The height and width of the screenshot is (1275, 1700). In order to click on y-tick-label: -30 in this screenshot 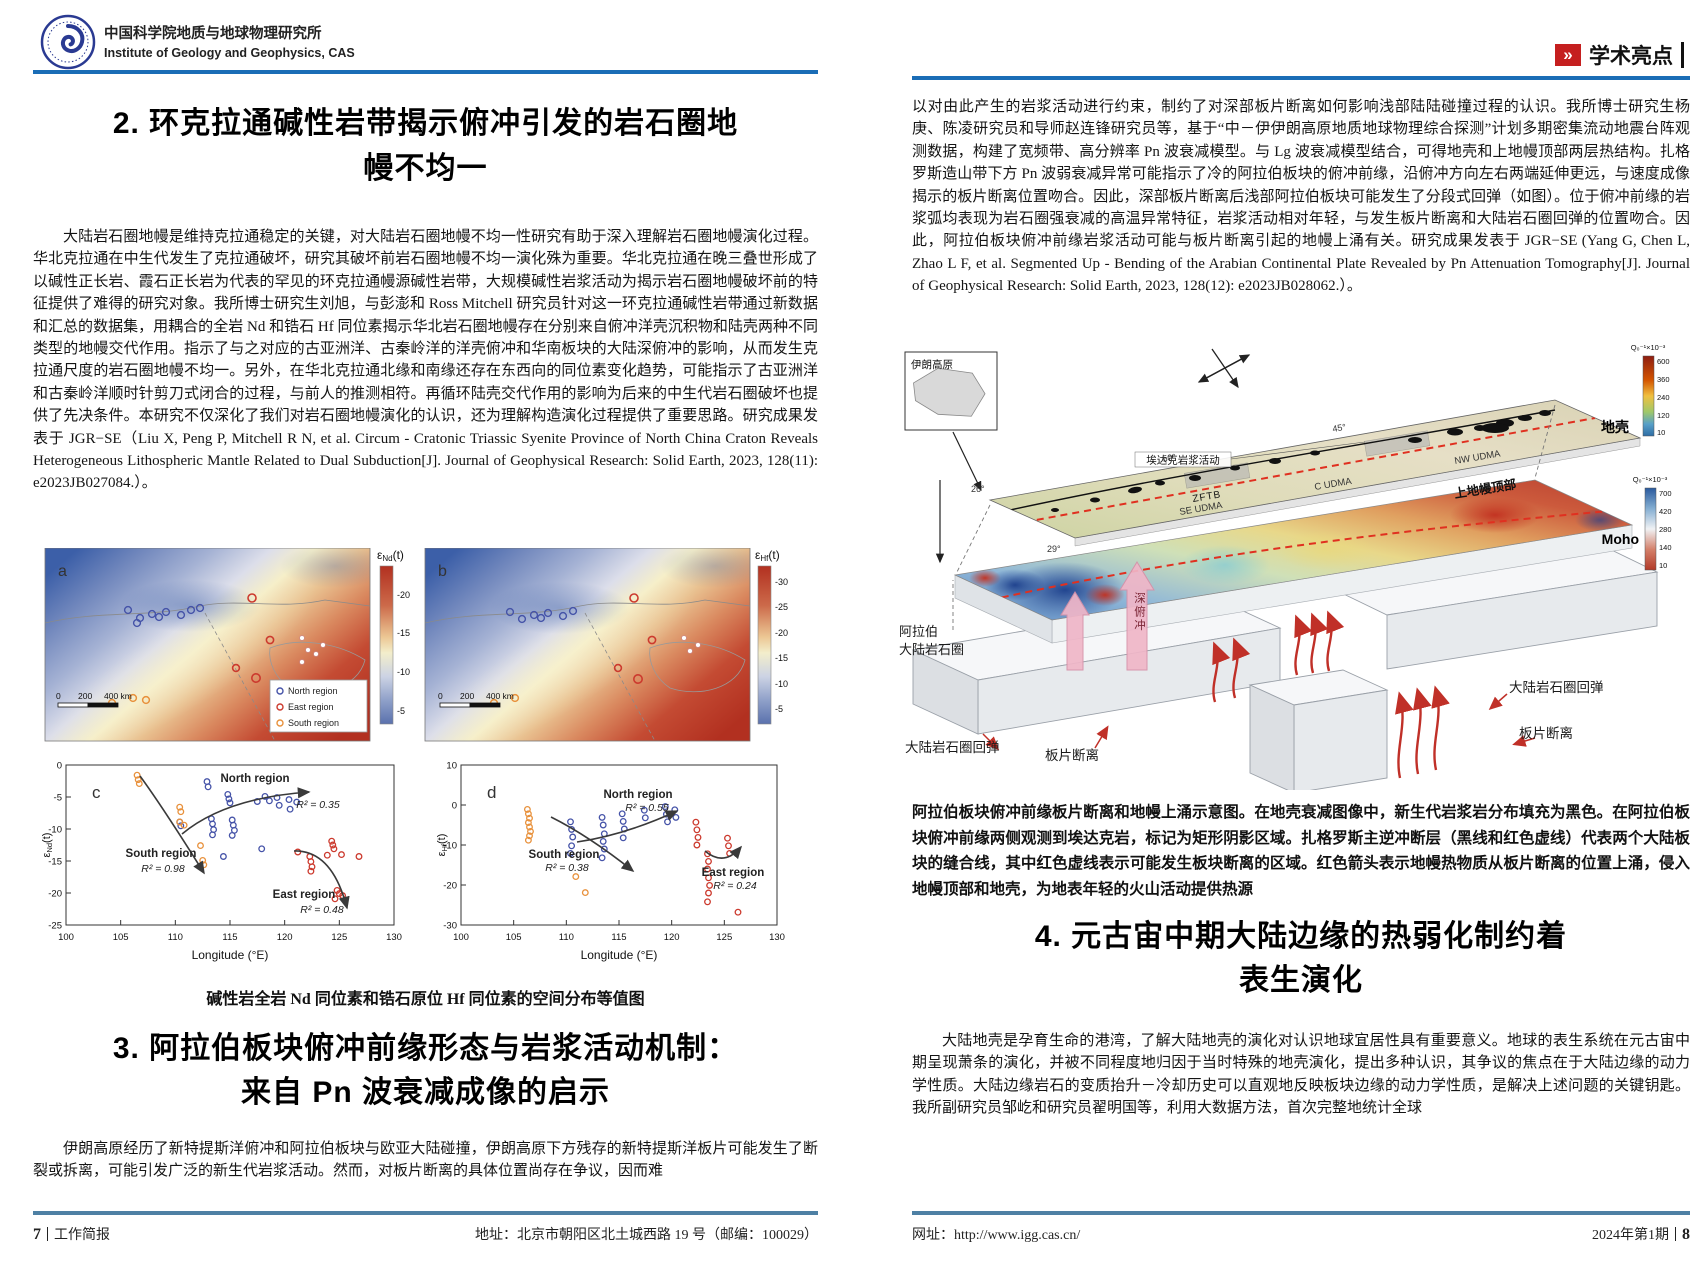, I will do `click(450, 926)`.